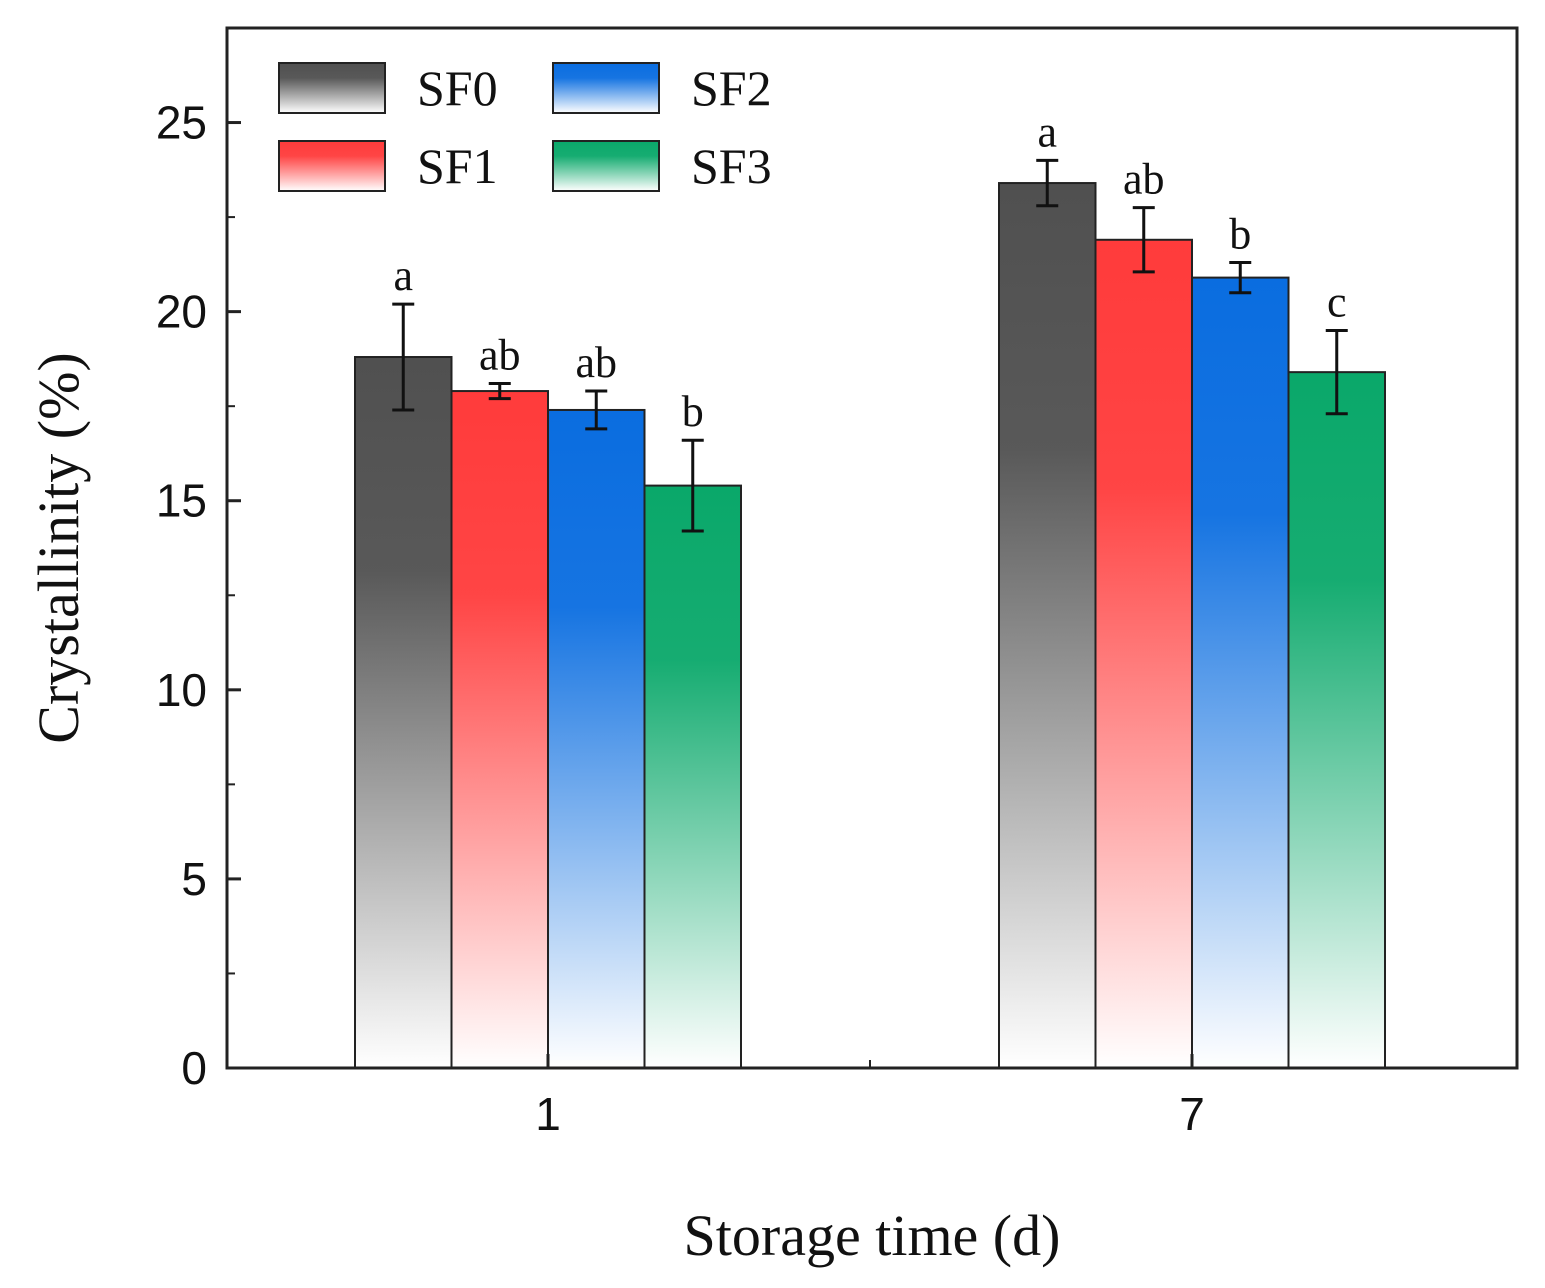  What do you see at coordinates (731, 166) in the screenshot?
I see `legend-label: SF3` at bounding box center [731, 166].